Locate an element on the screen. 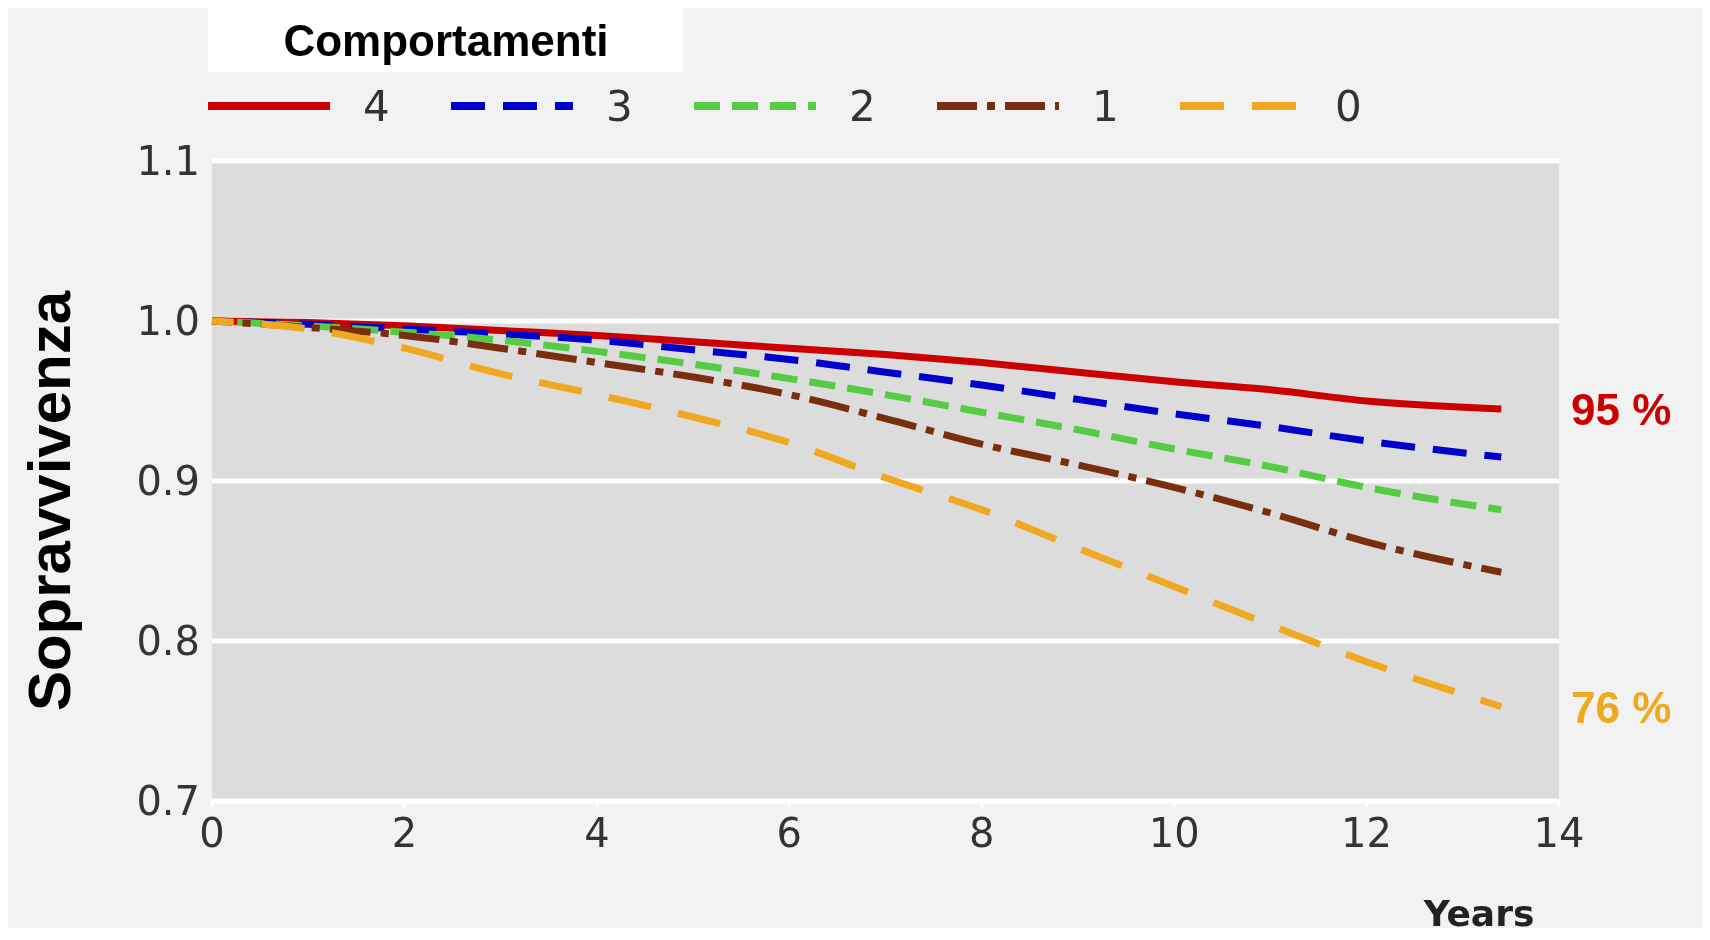 The image size is (1710, 940). legend-label: 2 is located at coordinates (862, 106).